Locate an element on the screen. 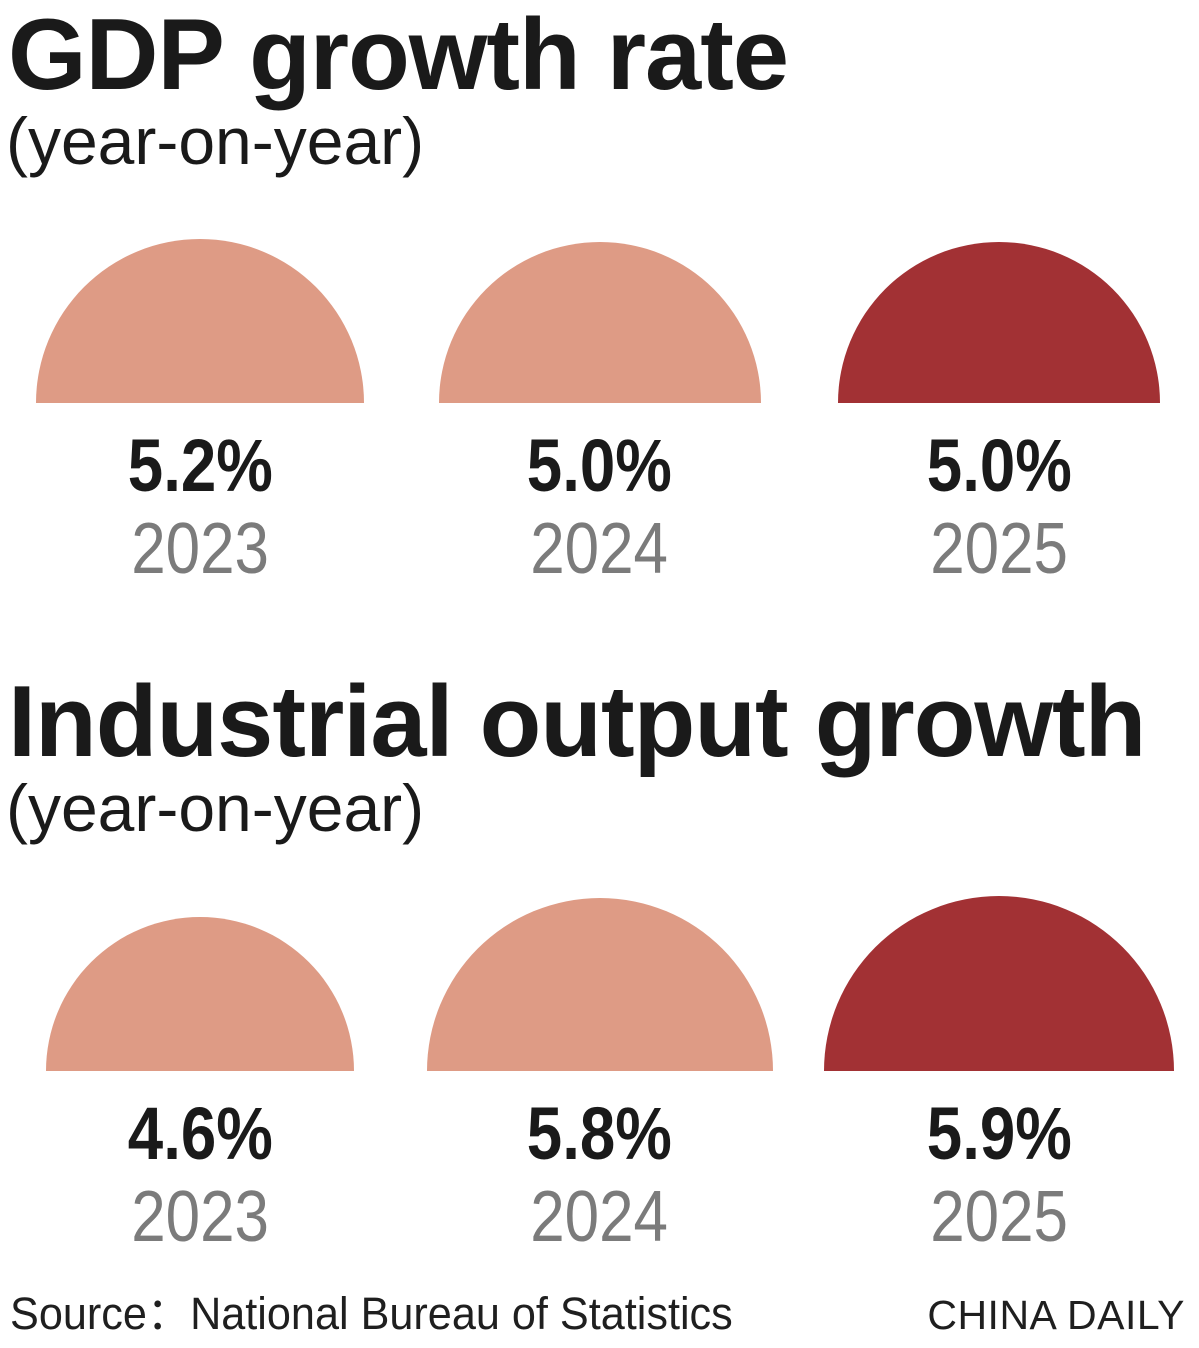 This screenshot has height=1348, width=1199. industrial-column-2024: 5.8% 2024 is located at coordinates (600, 1074).